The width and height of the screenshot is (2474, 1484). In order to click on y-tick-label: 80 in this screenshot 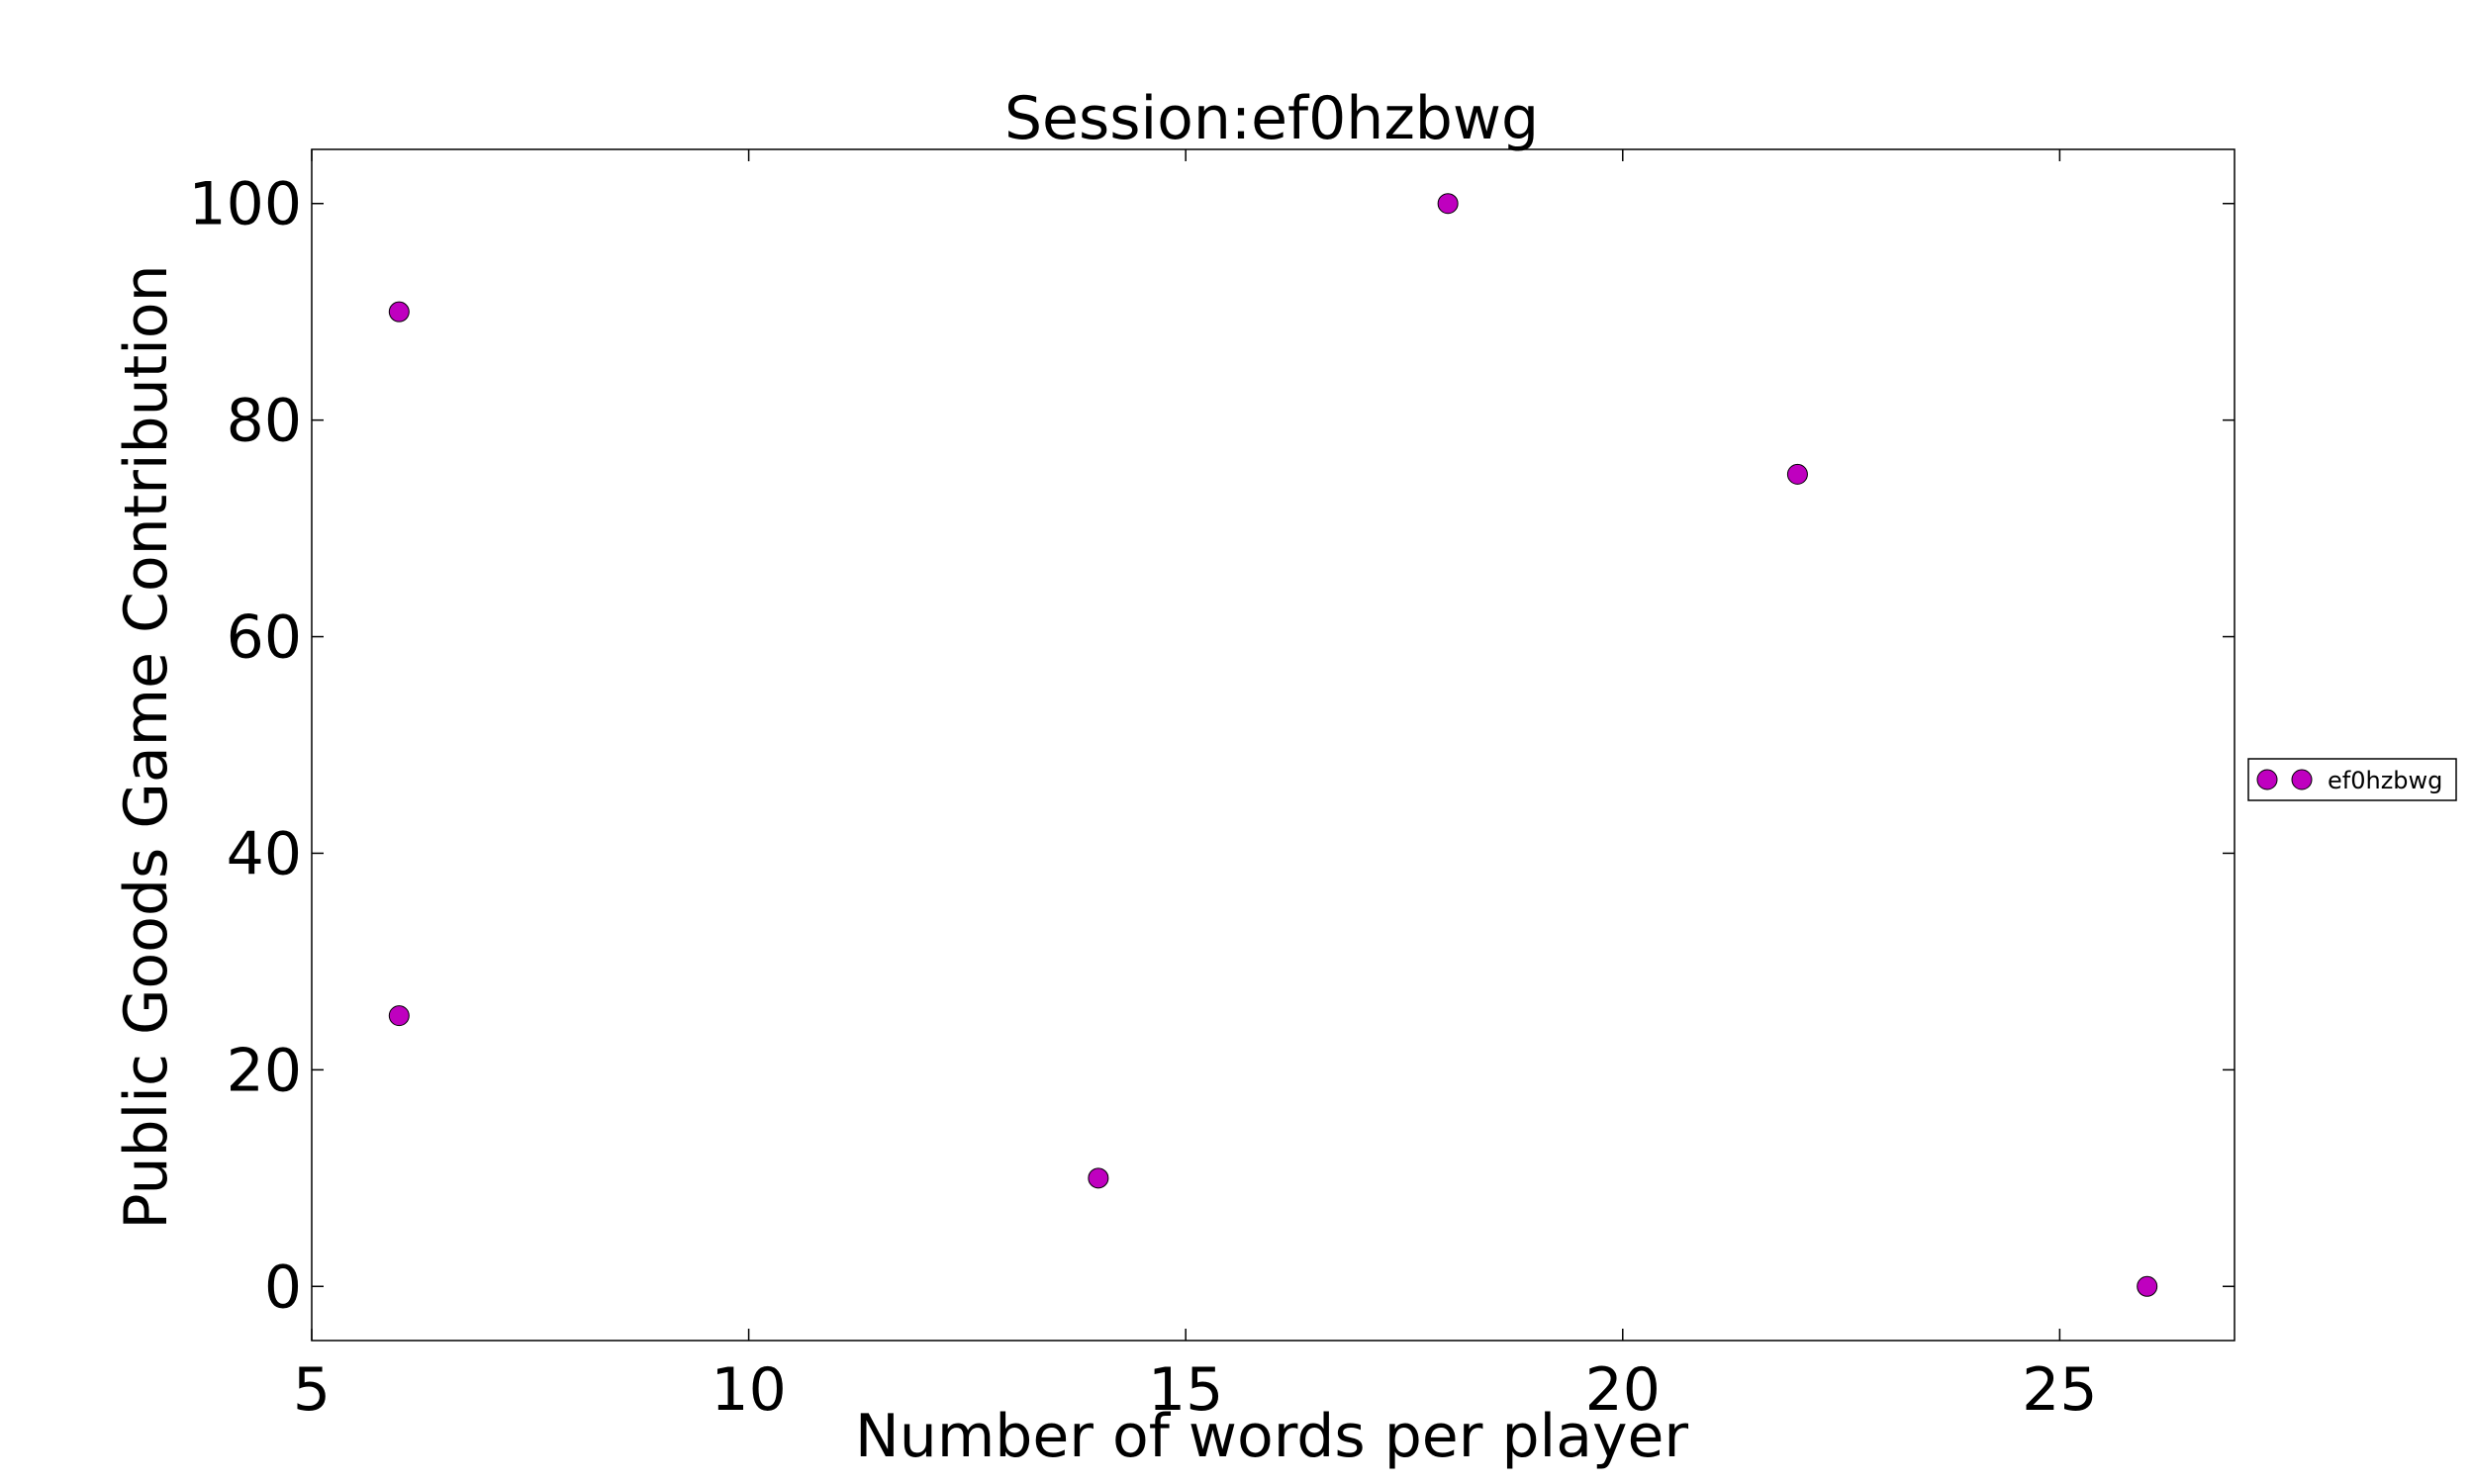, I will do `click(264, 421)`.